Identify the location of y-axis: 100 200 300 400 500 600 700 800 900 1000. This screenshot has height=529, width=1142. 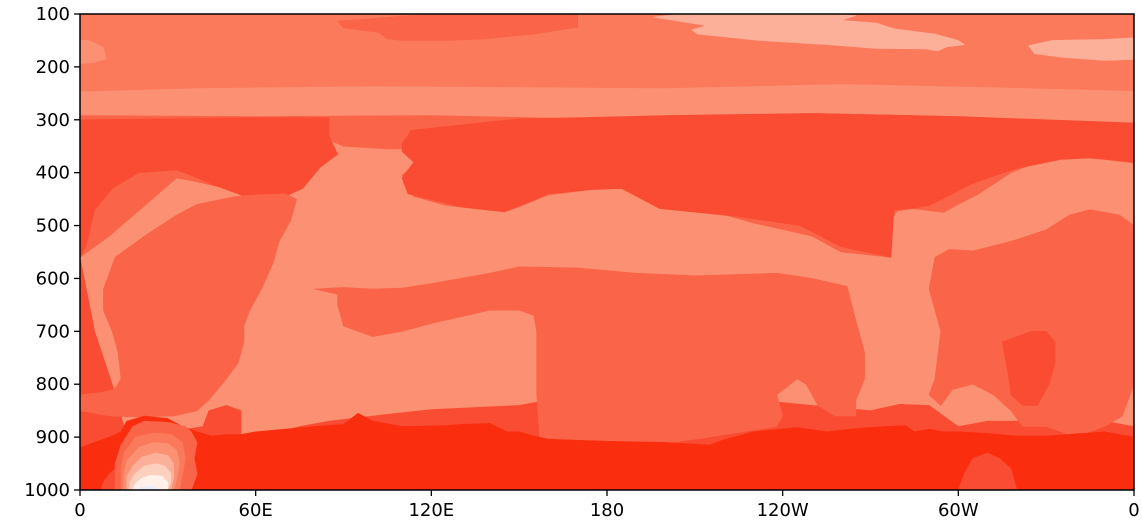
(52, 252).